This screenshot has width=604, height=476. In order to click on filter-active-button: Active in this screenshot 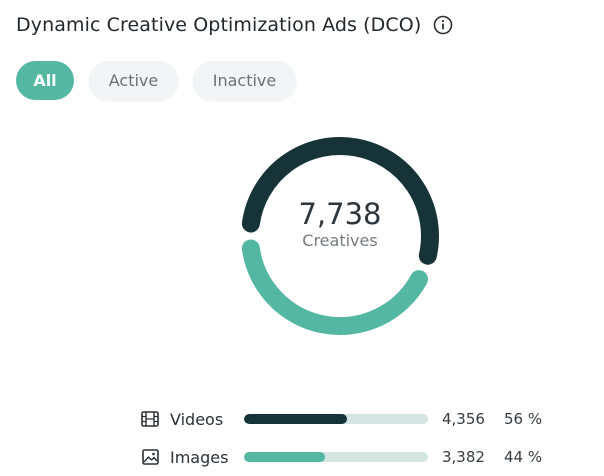, I will do `click(133, 80)`.